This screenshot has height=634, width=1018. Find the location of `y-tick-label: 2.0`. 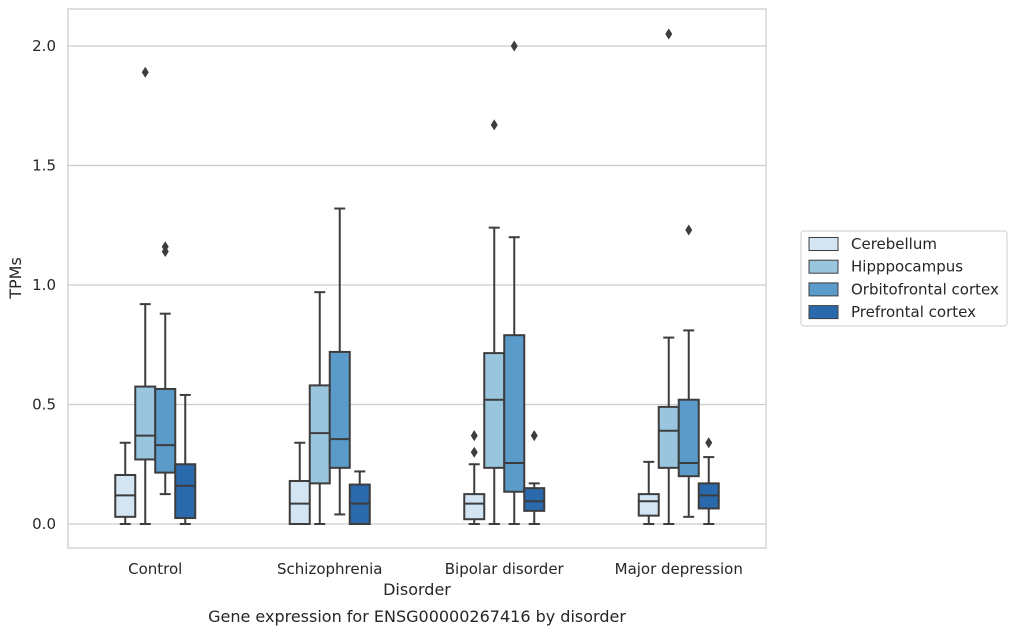

y-tick-label: 2.0 is located at coordinates (44, 46).